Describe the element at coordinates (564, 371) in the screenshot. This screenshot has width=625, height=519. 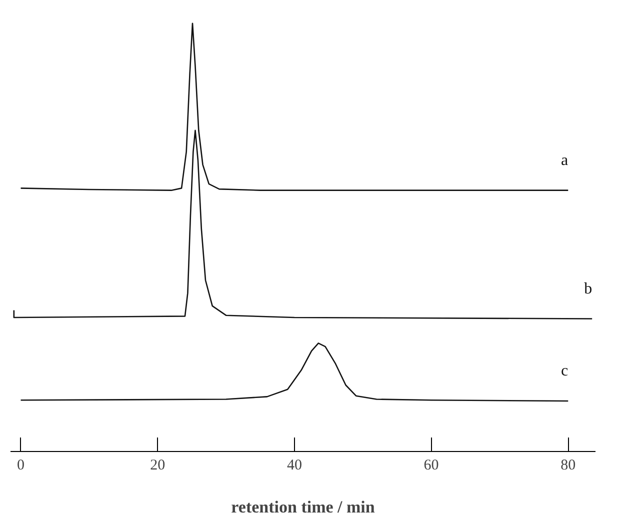
I see `series-label: c` at that location.